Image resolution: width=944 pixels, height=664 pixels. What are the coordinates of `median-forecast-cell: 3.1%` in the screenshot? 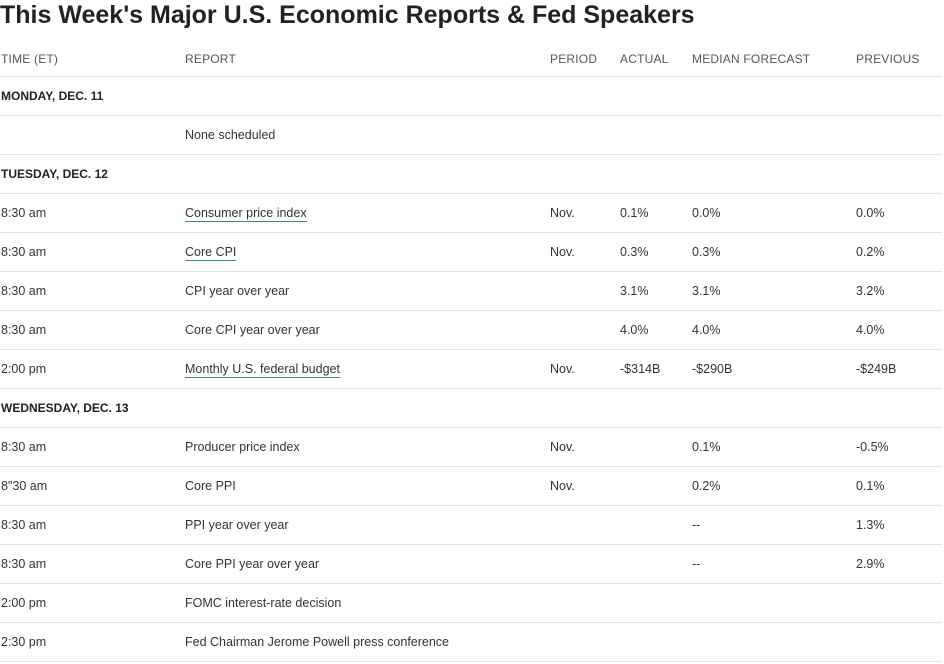 It's located at (773, 291).